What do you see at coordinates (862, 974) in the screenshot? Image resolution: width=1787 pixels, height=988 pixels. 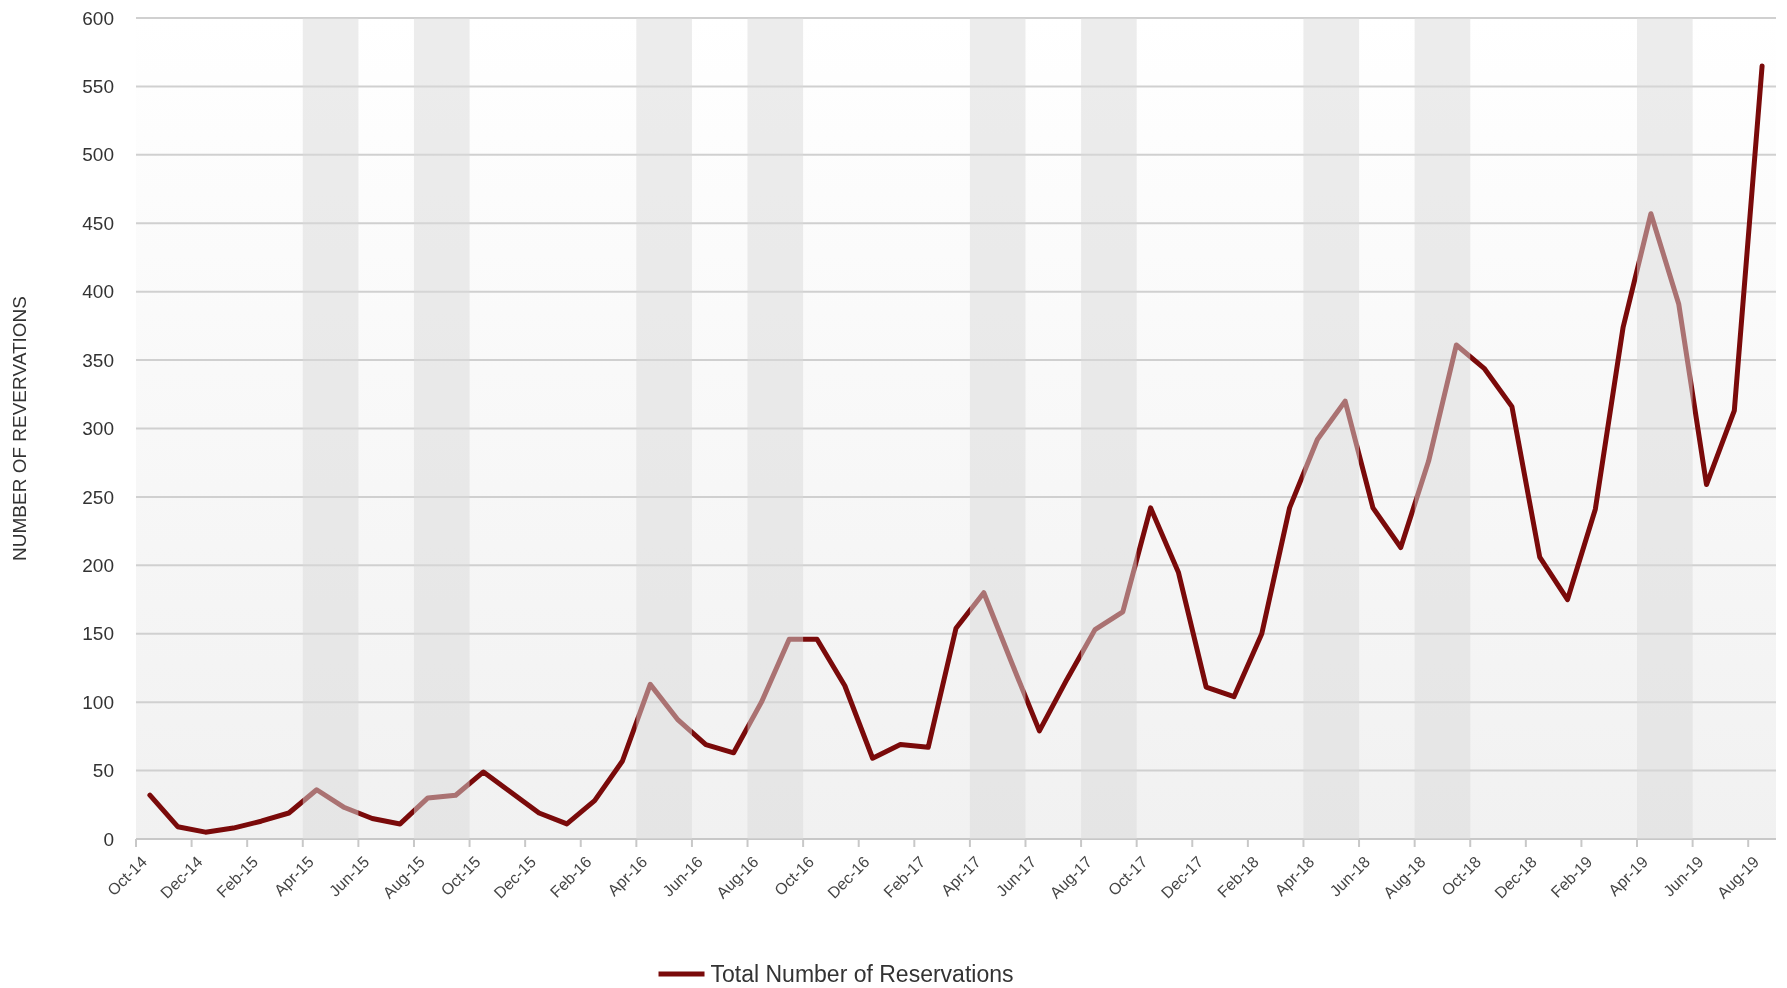 I see `legend-label: Total Number of Reservations` at bounding box center [862, 974].